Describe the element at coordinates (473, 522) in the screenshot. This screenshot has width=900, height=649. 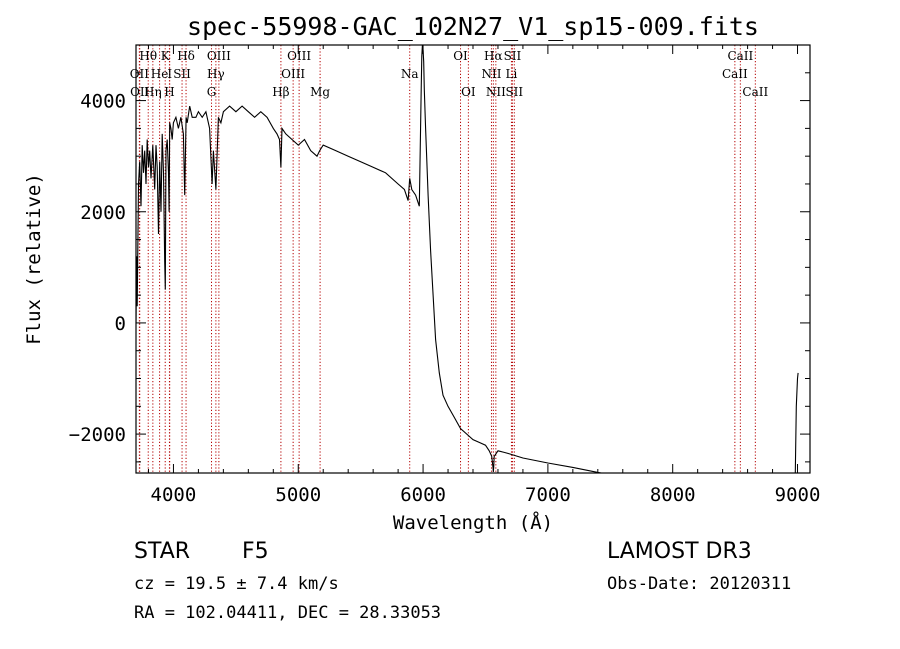
I see `x-axis-label: Wavelength (Å)` at that location.